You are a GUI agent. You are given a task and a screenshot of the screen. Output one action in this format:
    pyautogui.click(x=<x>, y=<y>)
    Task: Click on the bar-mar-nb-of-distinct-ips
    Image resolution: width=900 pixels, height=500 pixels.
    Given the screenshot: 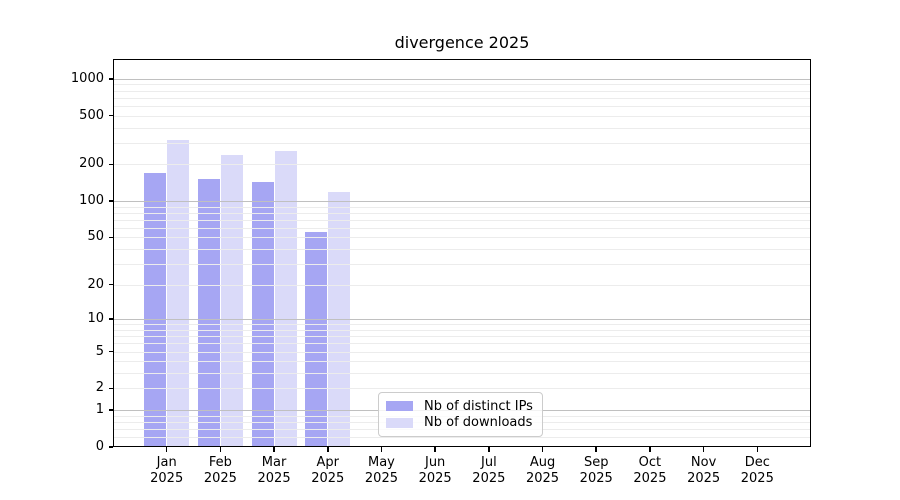 What is the action you would take?
    pyautogui.click(x=262, y=314)
    